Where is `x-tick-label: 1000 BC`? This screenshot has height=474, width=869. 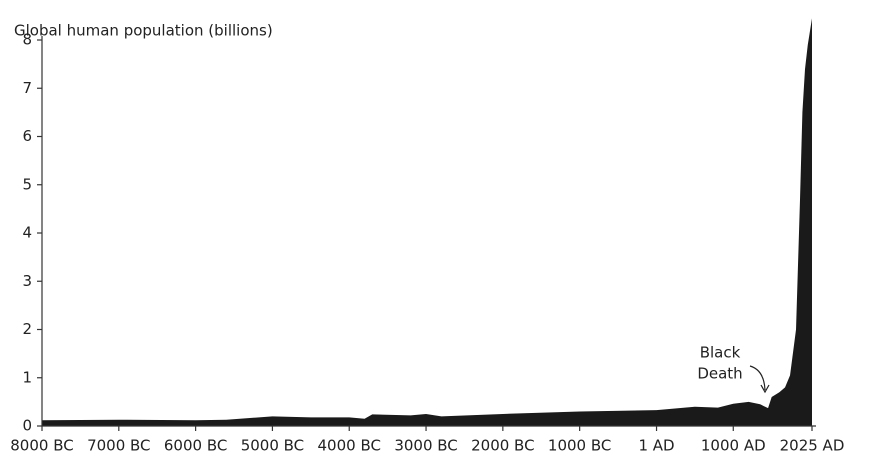 x-tick-label: 1000 BC is located at coordinates (579, 446).